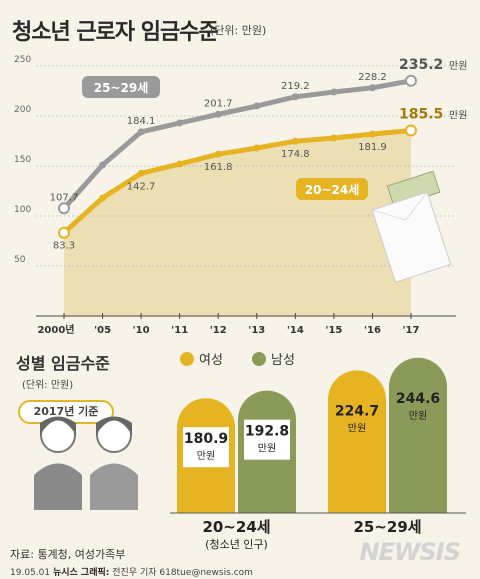 The image size is (480, 579). I want to click on bar-value-label: 180.9, so click(206, 439).